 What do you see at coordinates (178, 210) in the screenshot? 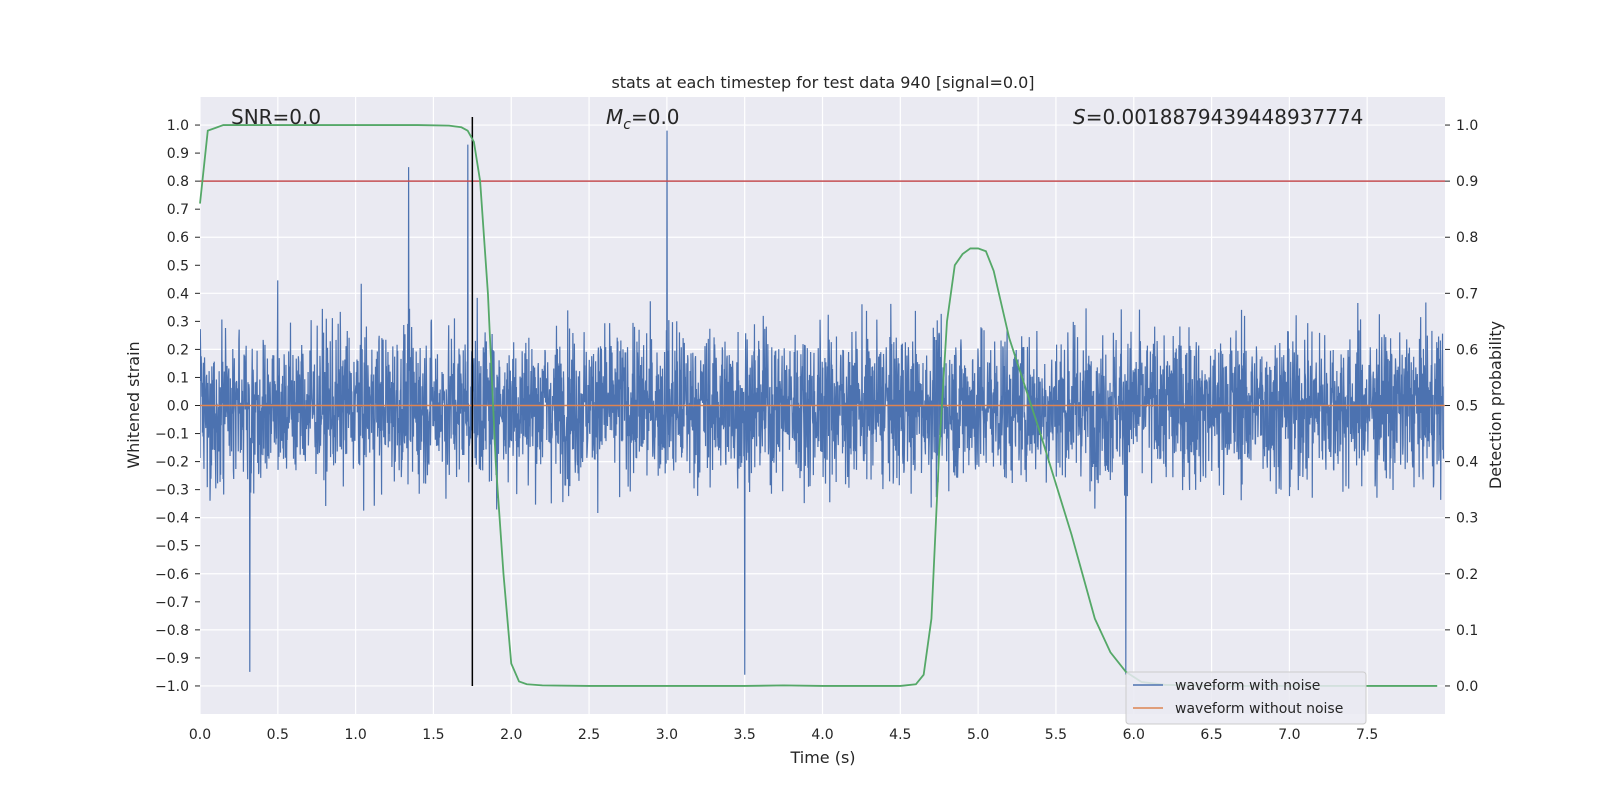
I see `y-tick-label: 0.7` at bounding box center [178, 210].